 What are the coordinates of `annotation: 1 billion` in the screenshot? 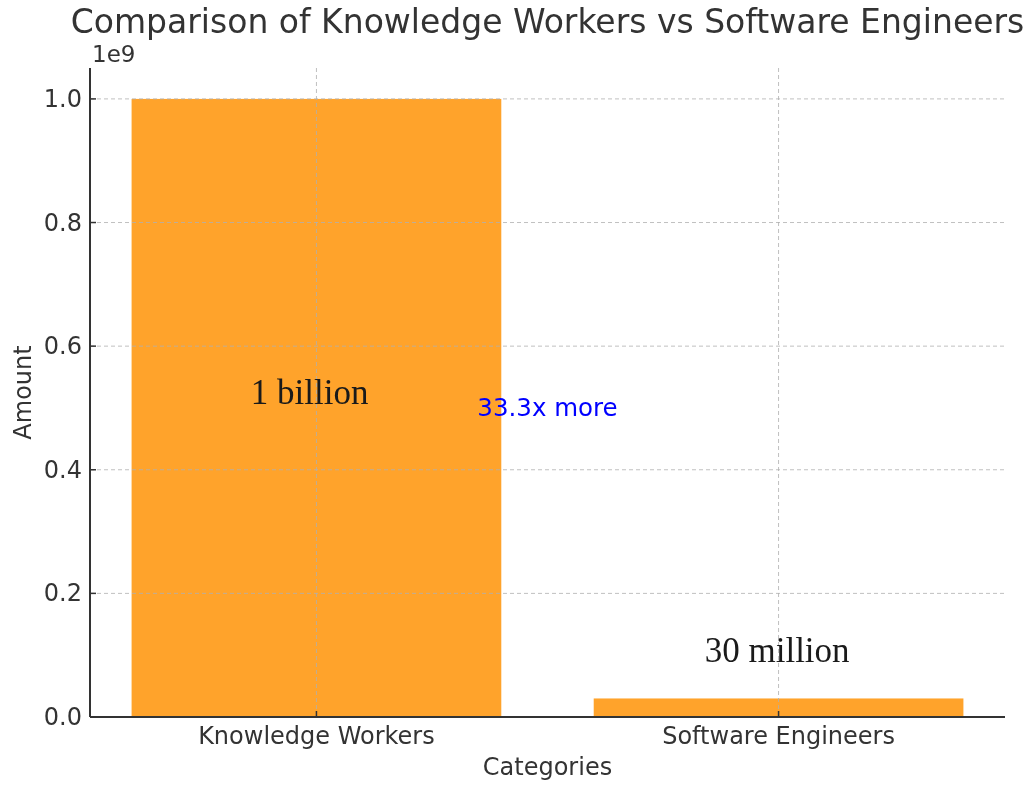 It's located at (309, 392).